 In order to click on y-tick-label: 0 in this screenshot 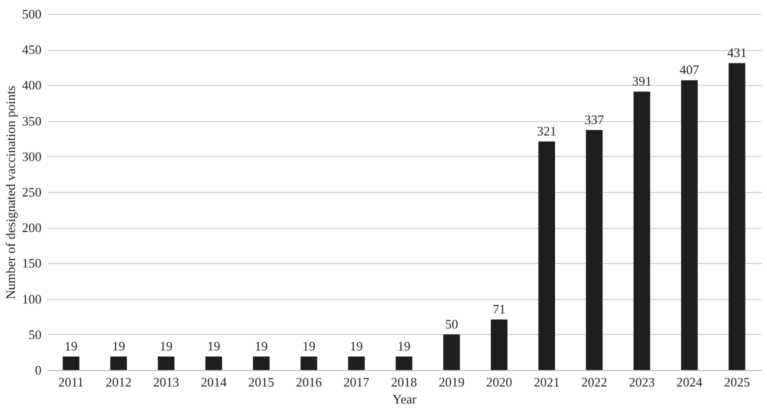, I will do `click(38, 370)`.